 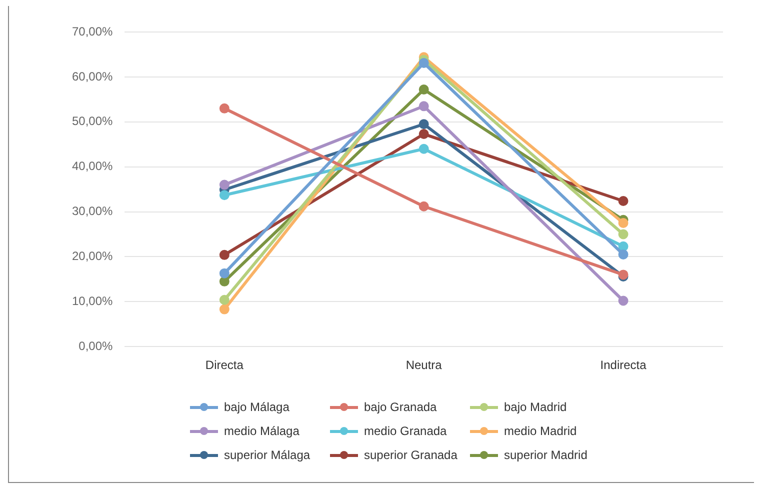 What do you see at coordinates (267, 455) in the screenshot?
I see `legend-label: superior Málaga` at bounding box center [267, 455].